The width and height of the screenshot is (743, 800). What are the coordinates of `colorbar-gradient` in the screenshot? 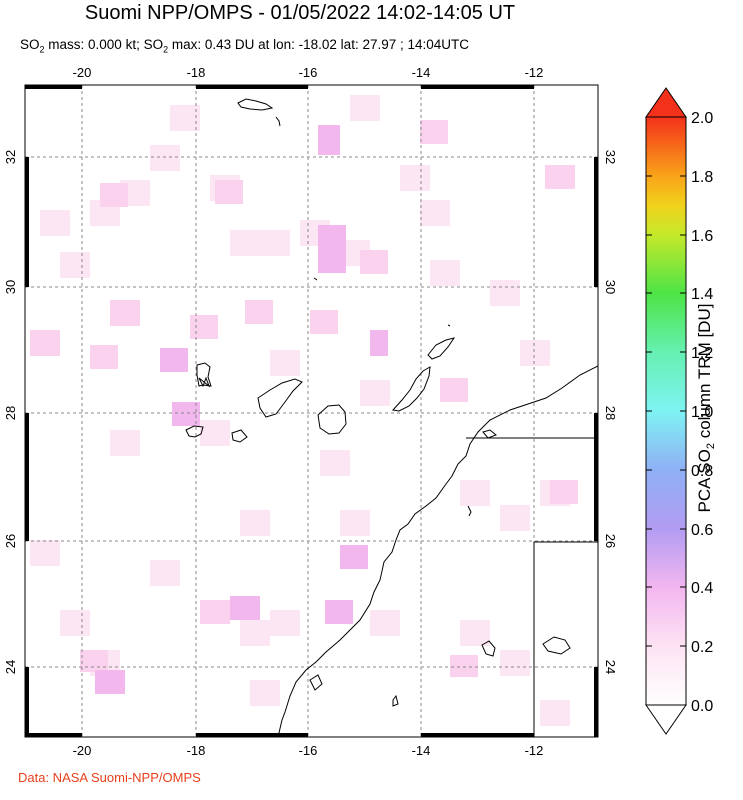 It's located at (666, 411).